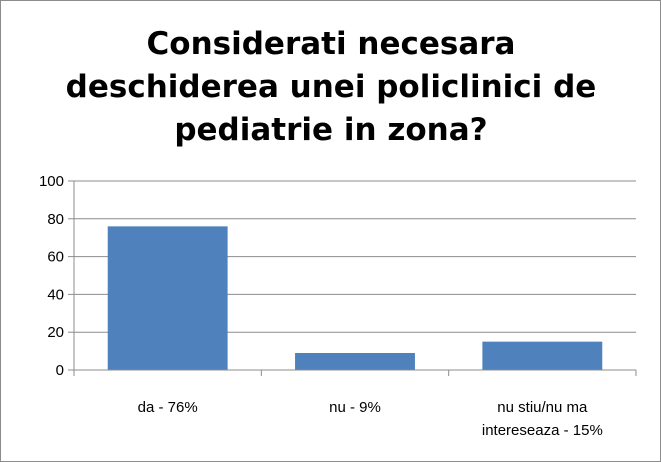 The image size is (661, 462). What do you see at coordinates (55, 294) in the screenshot?
I see `y-tick-label: 40` at bounding box center [55, 294].